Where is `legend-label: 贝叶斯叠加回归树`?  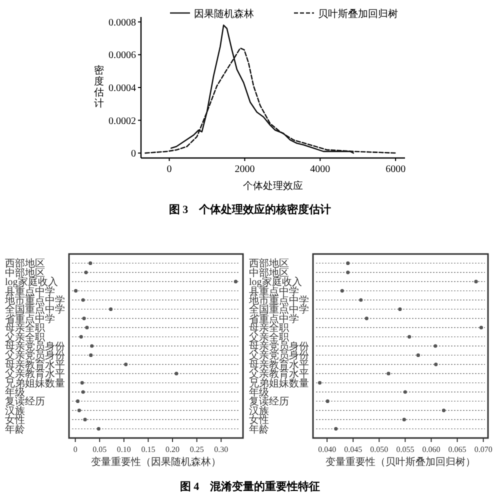 legend-label: 贝叶斯叠加回归树 is located at coordinates (358, 14).